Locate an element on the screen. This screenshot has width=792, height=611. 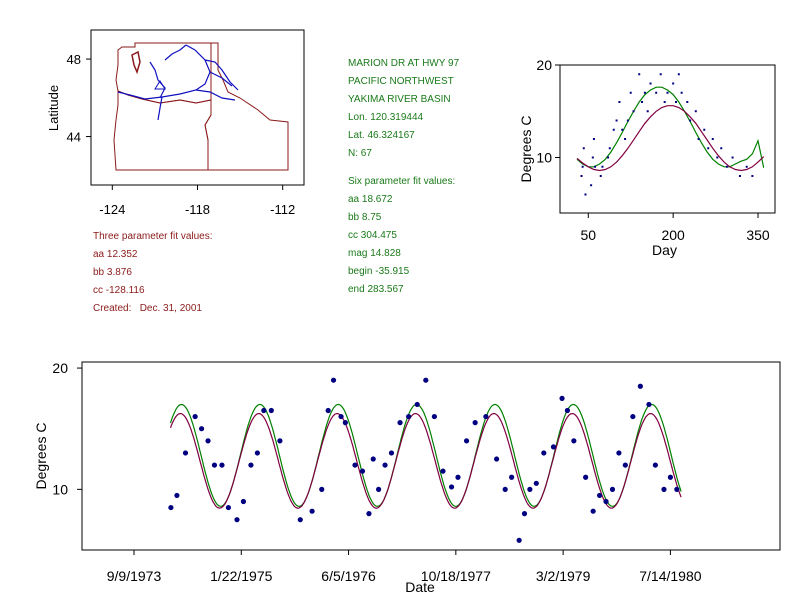
six-param-cc: cc 304.475 is located at coordinates (372, 235).